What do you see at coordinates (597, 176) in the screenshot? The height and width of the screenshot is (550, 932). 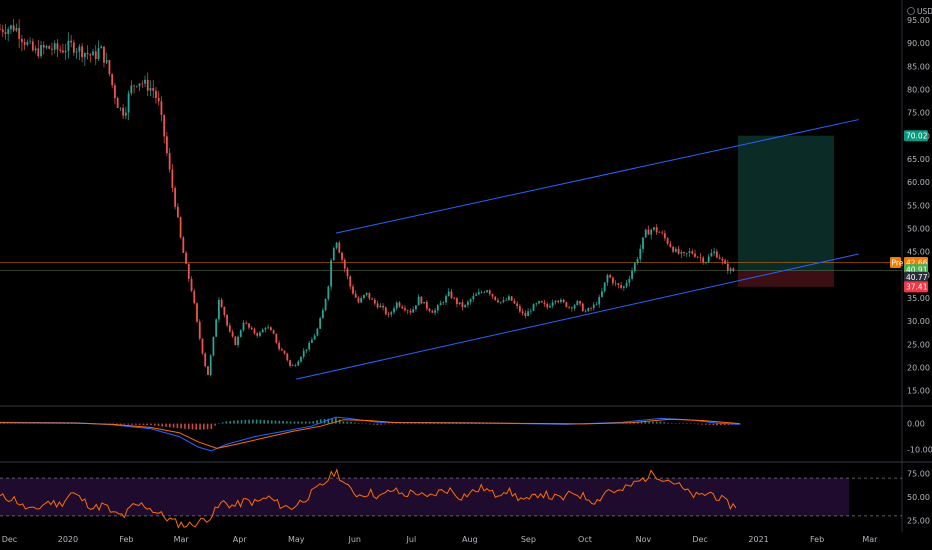 I see `channel-upper-line` at bounding box center [597, 176].